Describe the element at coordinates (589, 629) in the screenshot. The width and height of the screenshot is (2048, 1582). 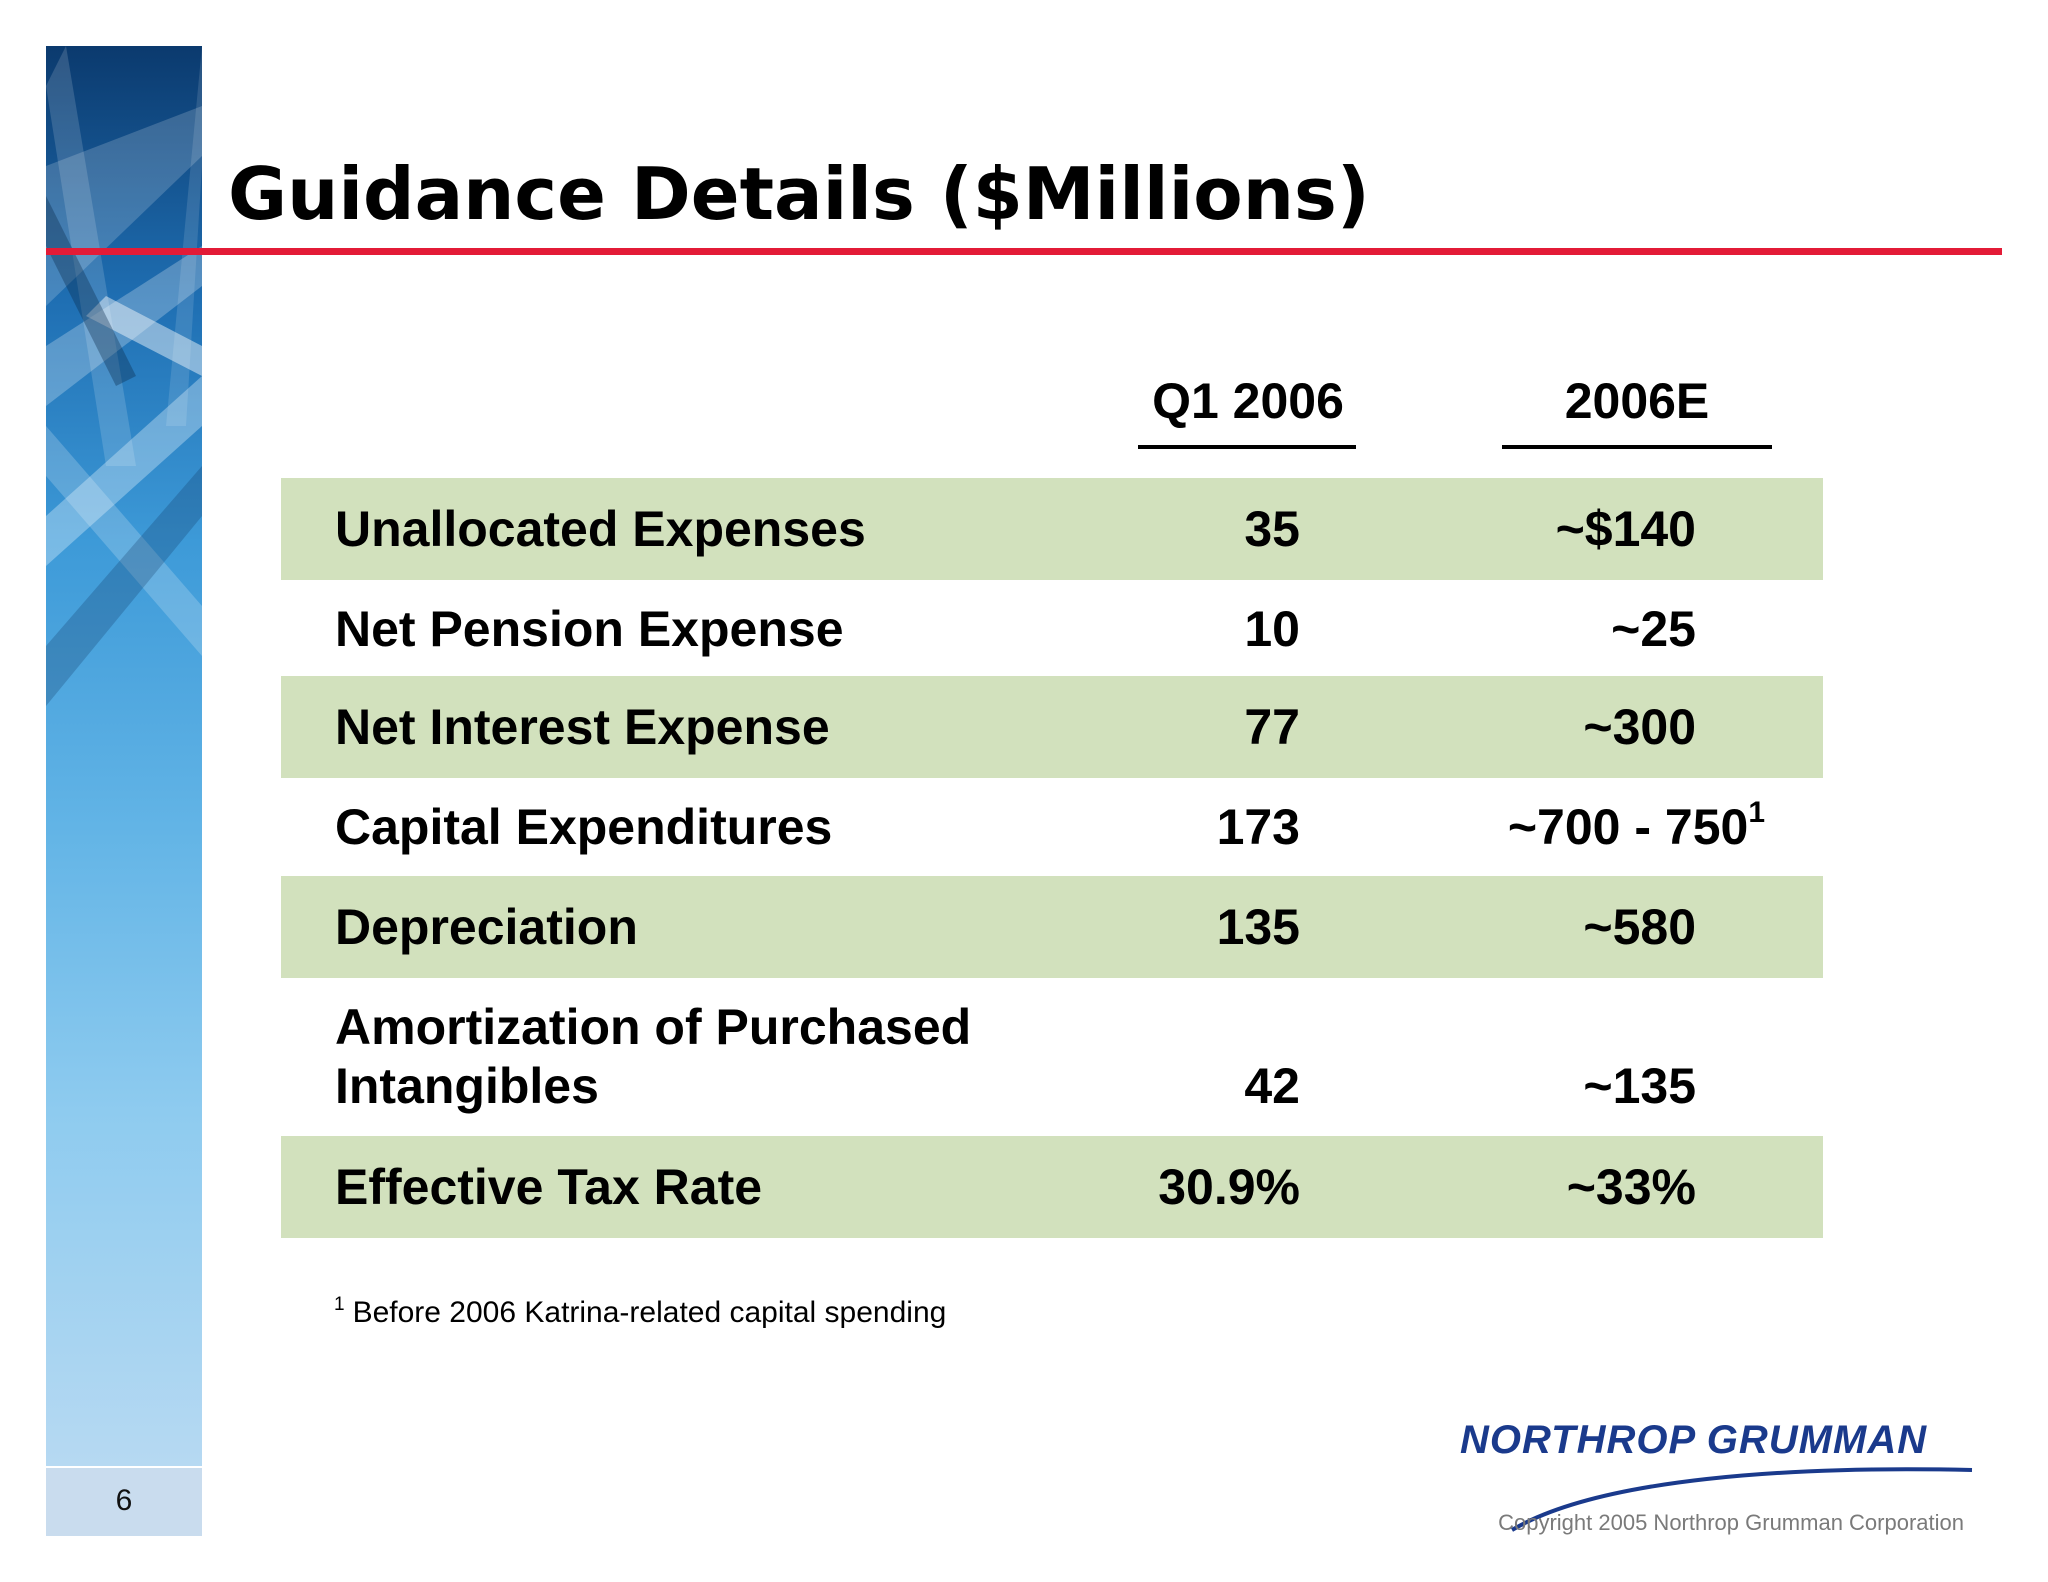
I see `row-label: Net Pension Expense` at that location.